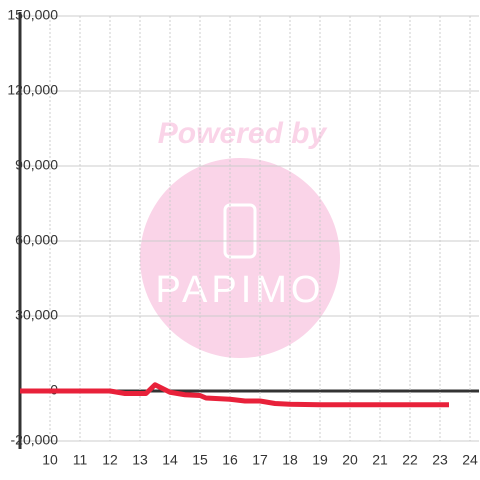 The image size is (480, 480). Describe the element at coordinates (410, 460) in the screenshot. I see `x-tick-label: 22` at that location.